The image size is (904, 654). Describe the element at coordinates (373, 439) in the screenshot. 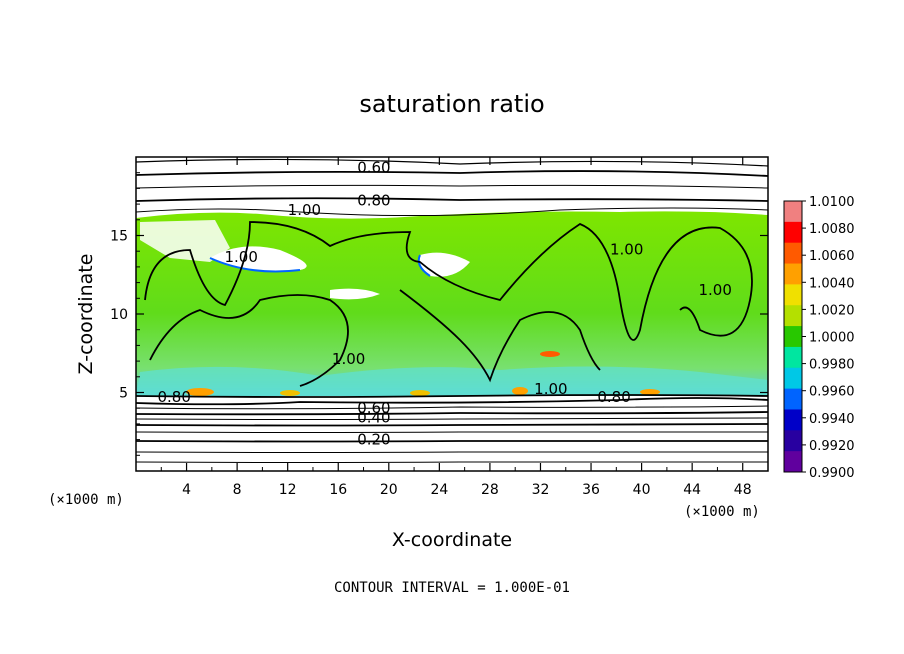

I see `contour-label: 0.20` at that location.